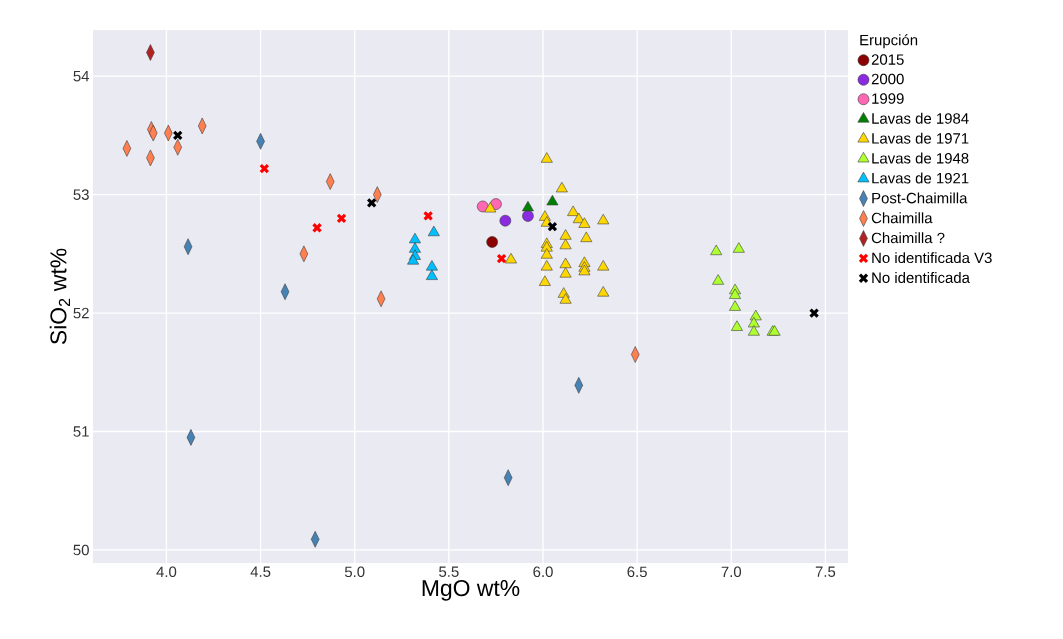 The height and width of the screenshot is (639, 1063). What do you see at coordinates (887, 79) in the screenshot?
I see `legend-label: 2000` at bounding box center [887, 79].